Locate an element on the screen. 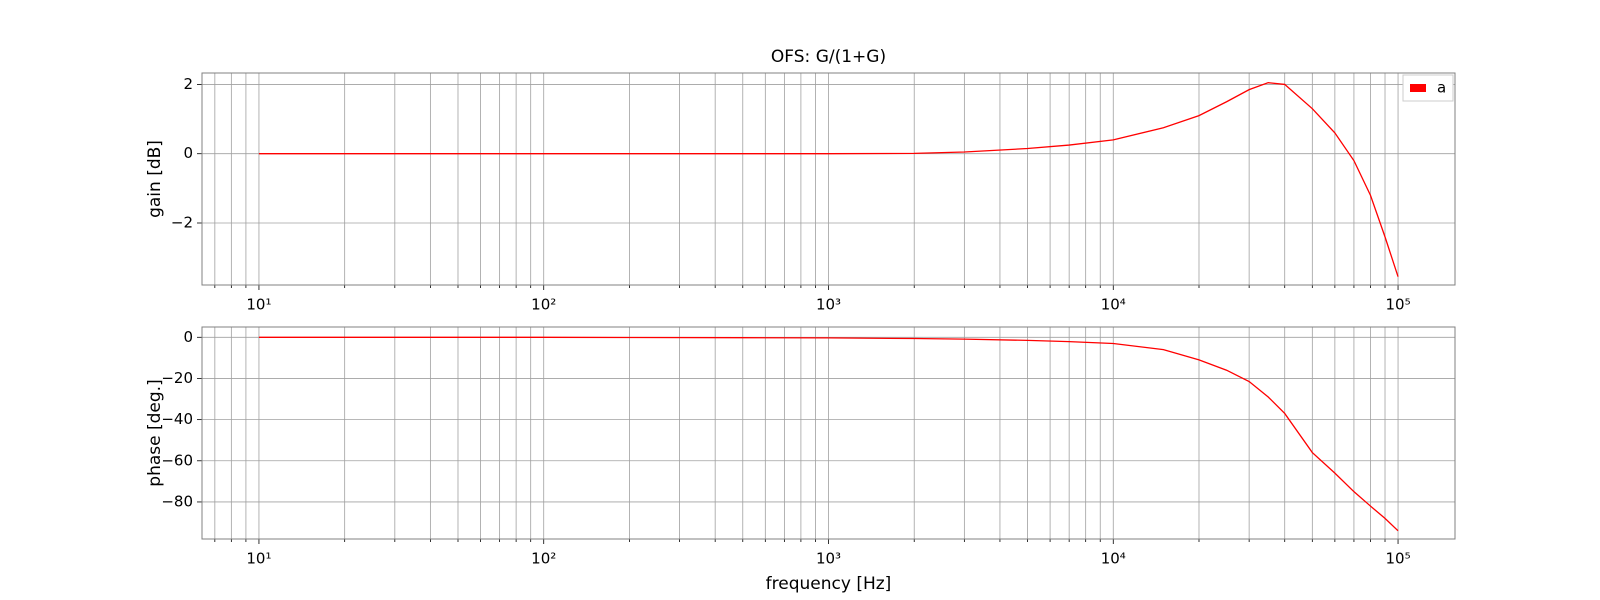  y-axis-label: phase [deg.] is located at coordinates (155, 432).